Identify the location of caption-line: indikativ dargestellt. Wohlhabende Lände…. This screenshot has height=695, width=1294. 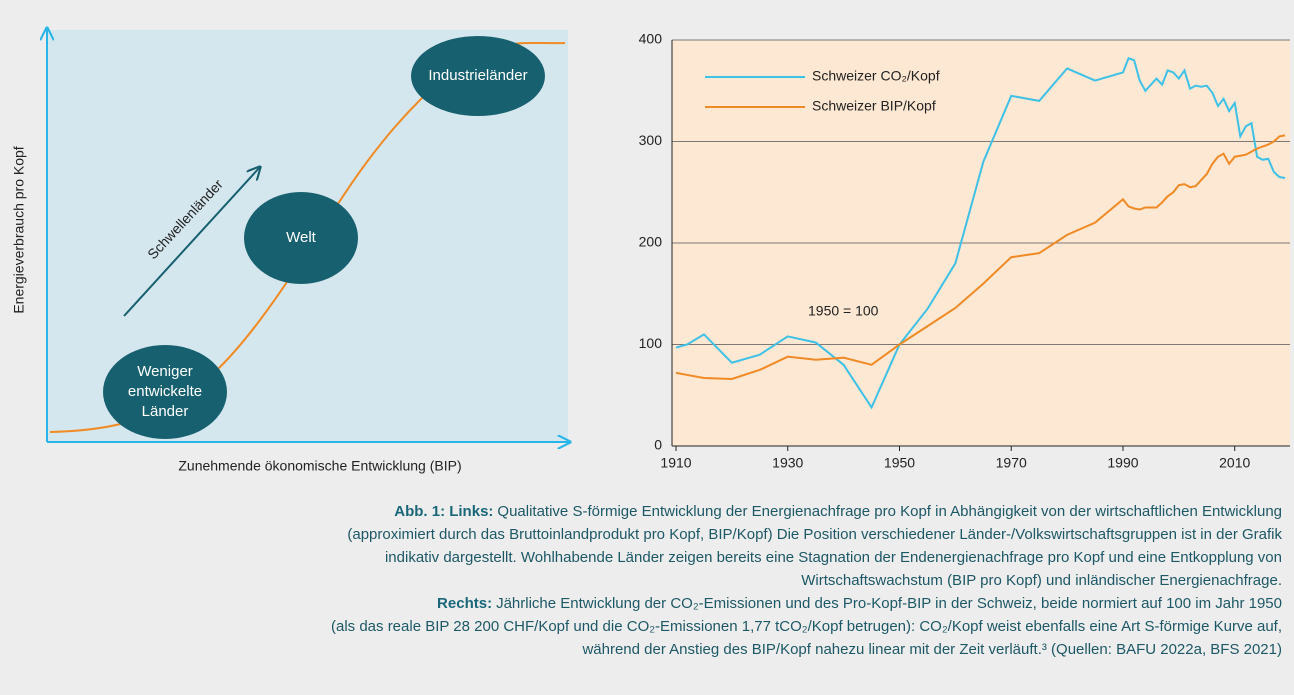
(806, 557).